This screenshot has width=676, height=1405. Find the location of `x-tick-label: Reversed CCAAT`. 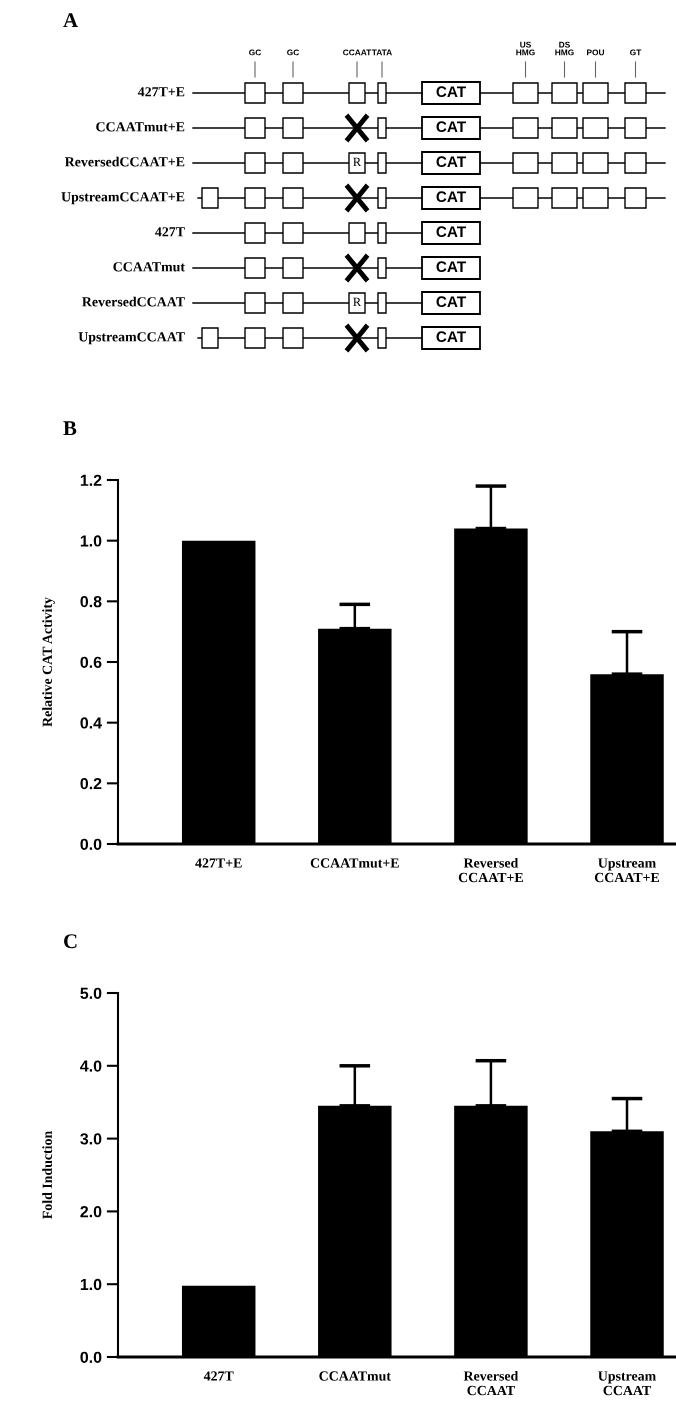

x-tick-label: Reversed CCAAT is located at coordinates (491, 1383).